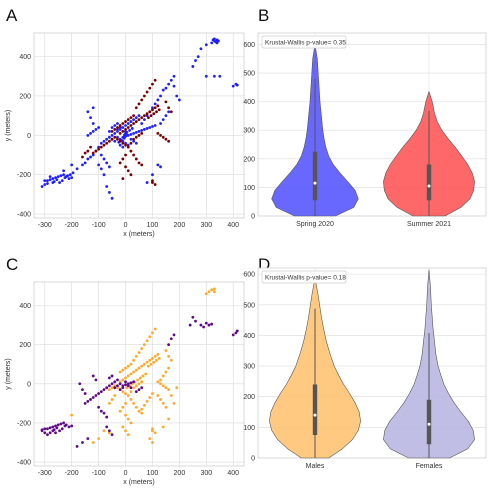 The width and height of the screenshot is (498, 498). What do you see at coordinates (233, 225) in the screenshot?
I see `x-tick-label: 400` at bounding box center [233, 225].